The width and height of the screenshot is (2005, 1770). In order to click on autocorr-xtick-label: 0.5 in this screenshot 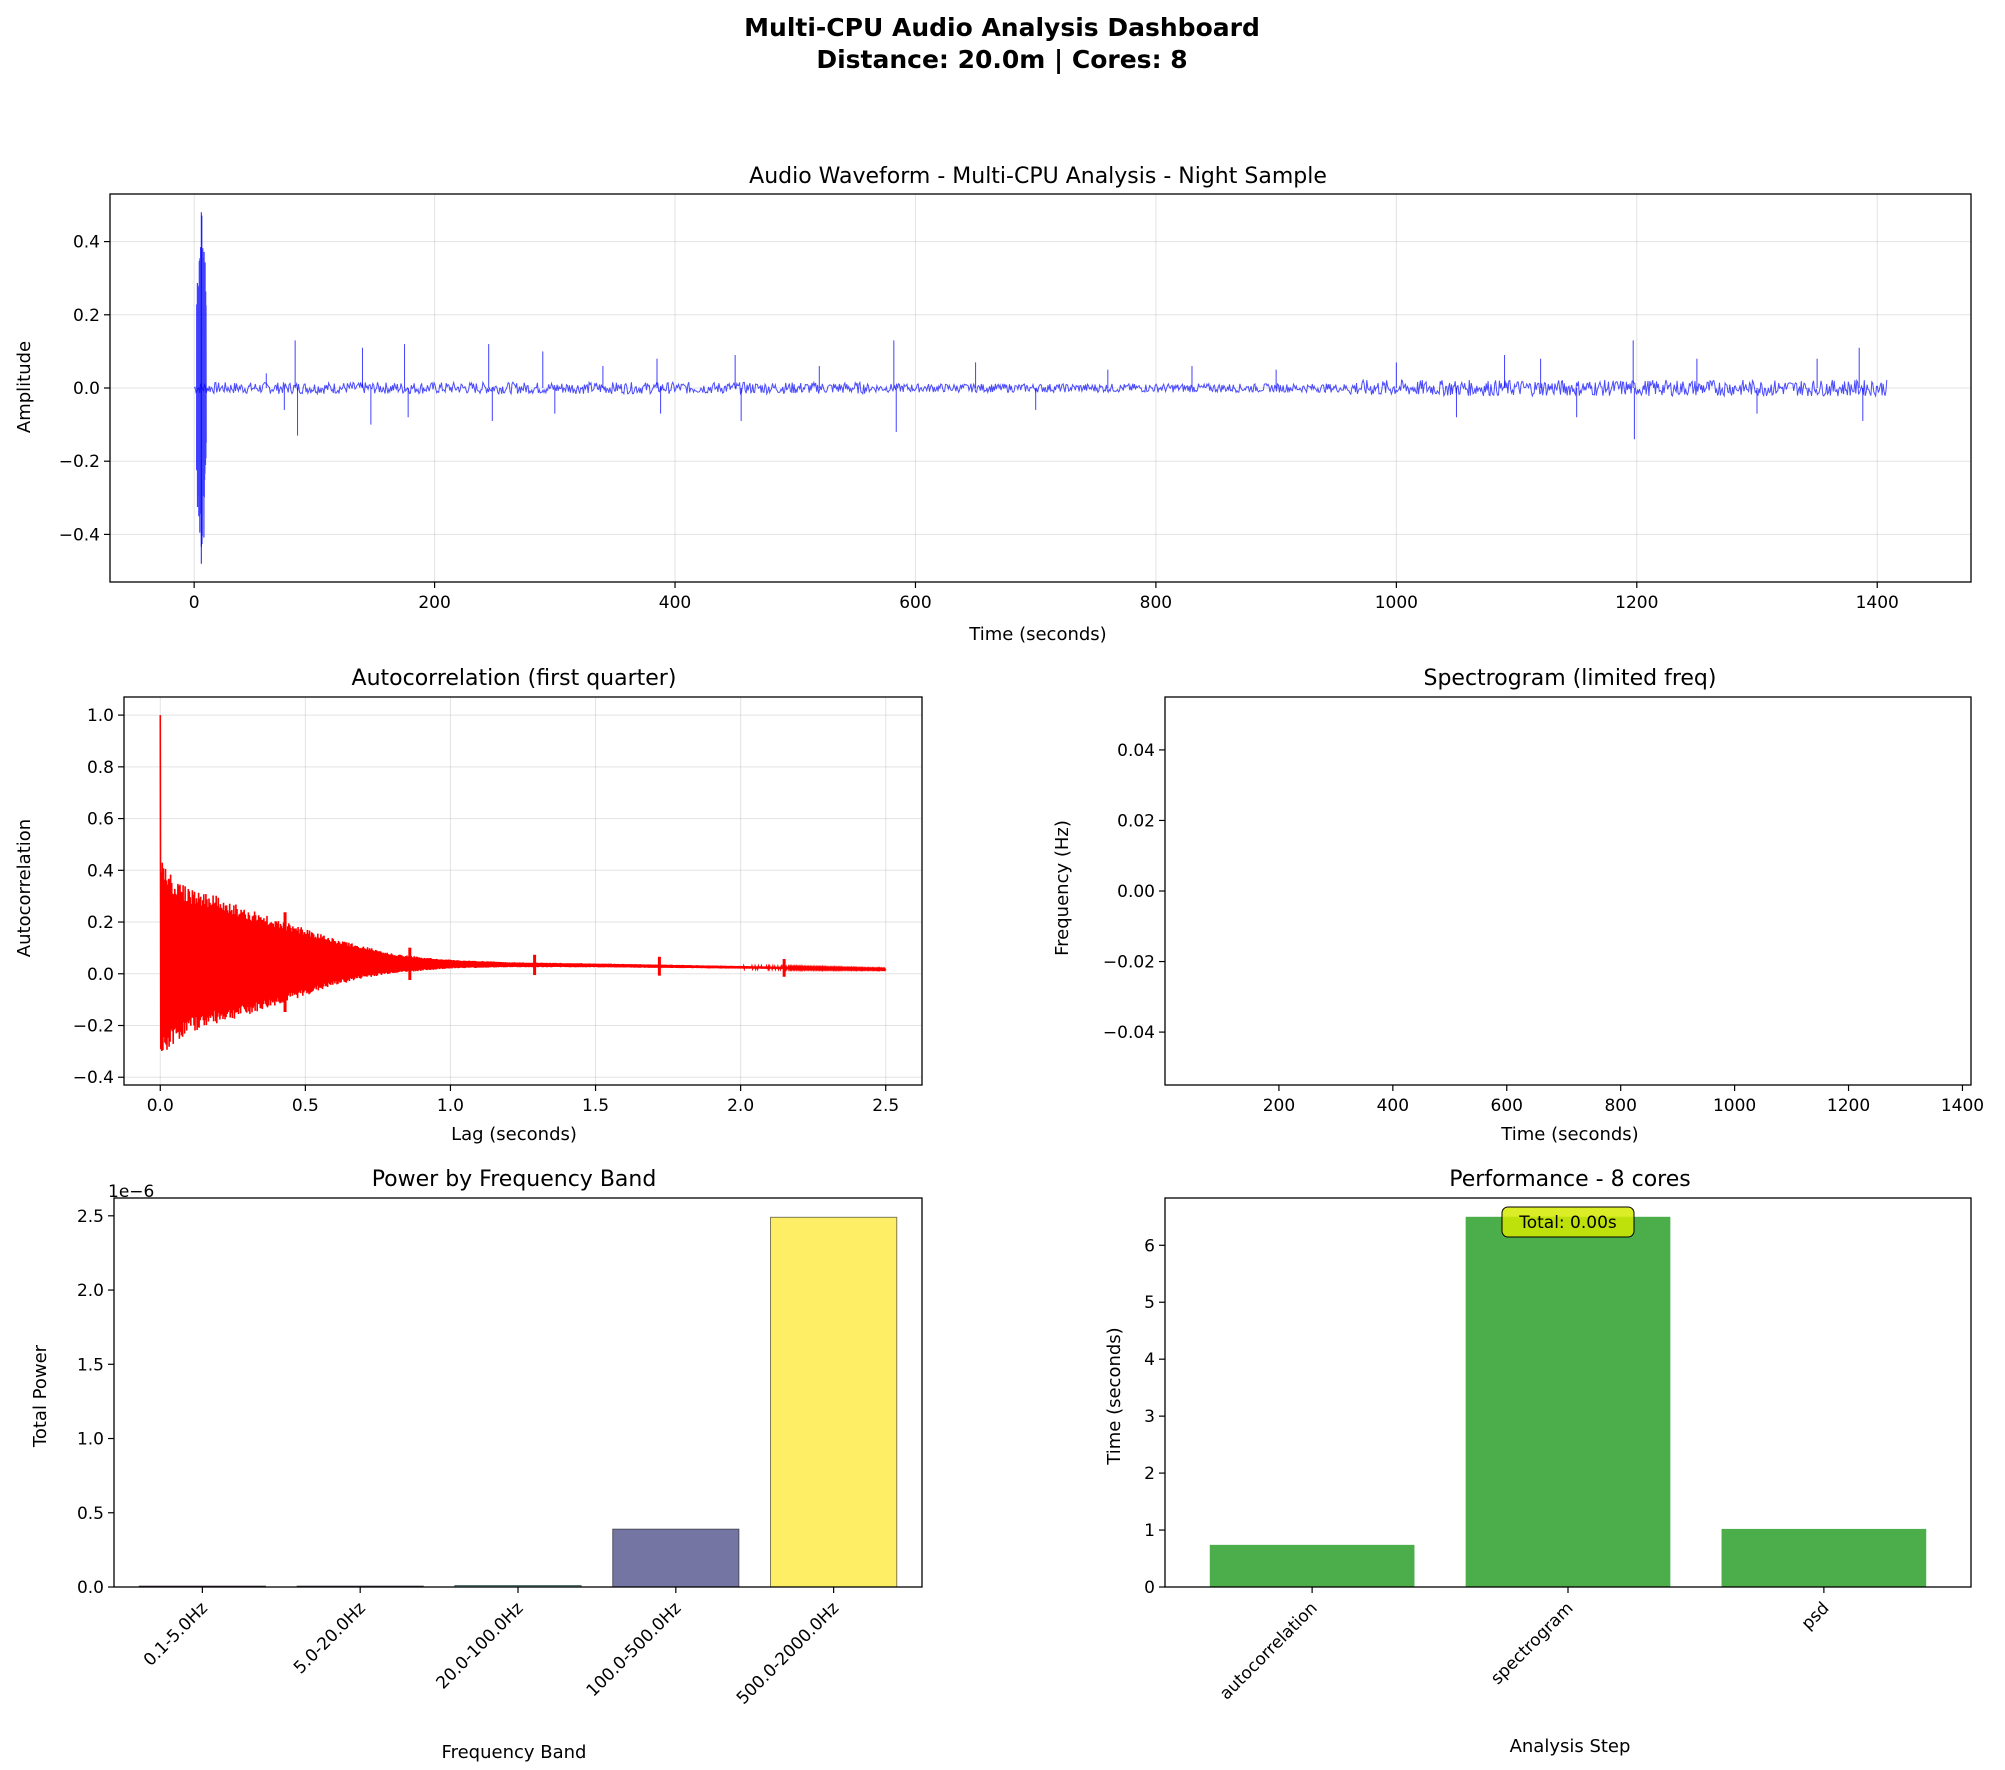, I will do `click(305, 1106)`.